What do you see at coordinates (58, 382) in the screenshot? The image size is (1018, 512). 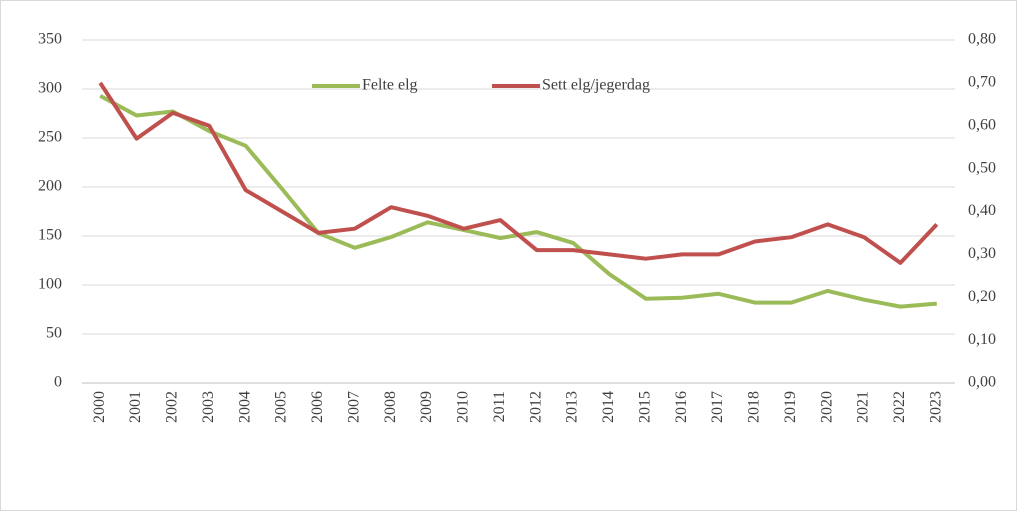 I see `y-tick-label: 0` at bounding box center [58, 382].